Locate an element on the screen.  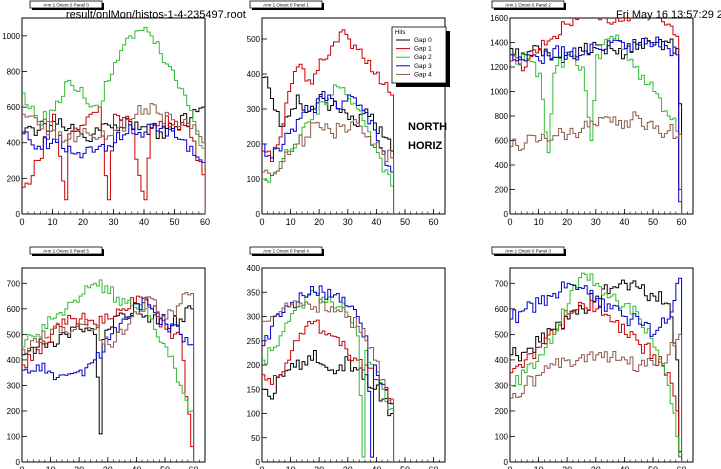
legend-title: Hits is located at coordinates (400, 33).